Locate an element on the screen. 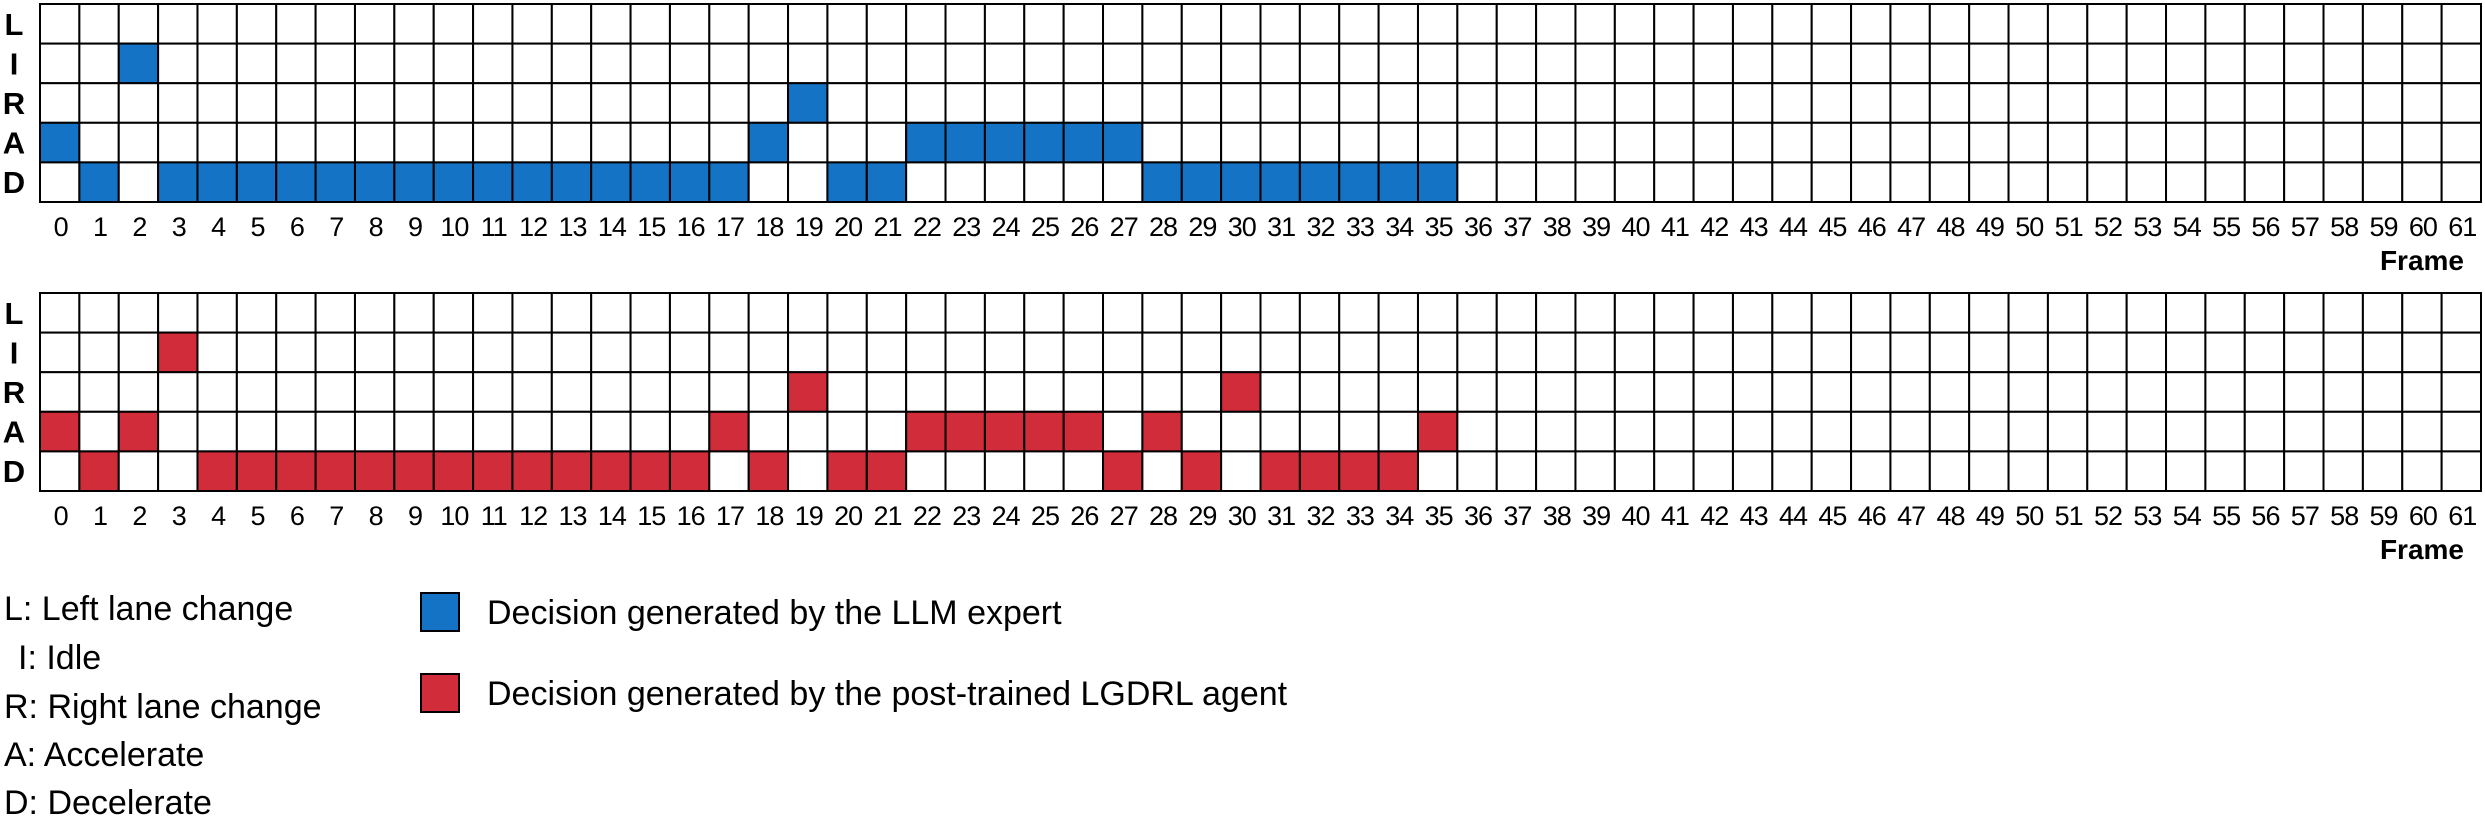  tick-label: 42 is located at coordinates (1714, 516).